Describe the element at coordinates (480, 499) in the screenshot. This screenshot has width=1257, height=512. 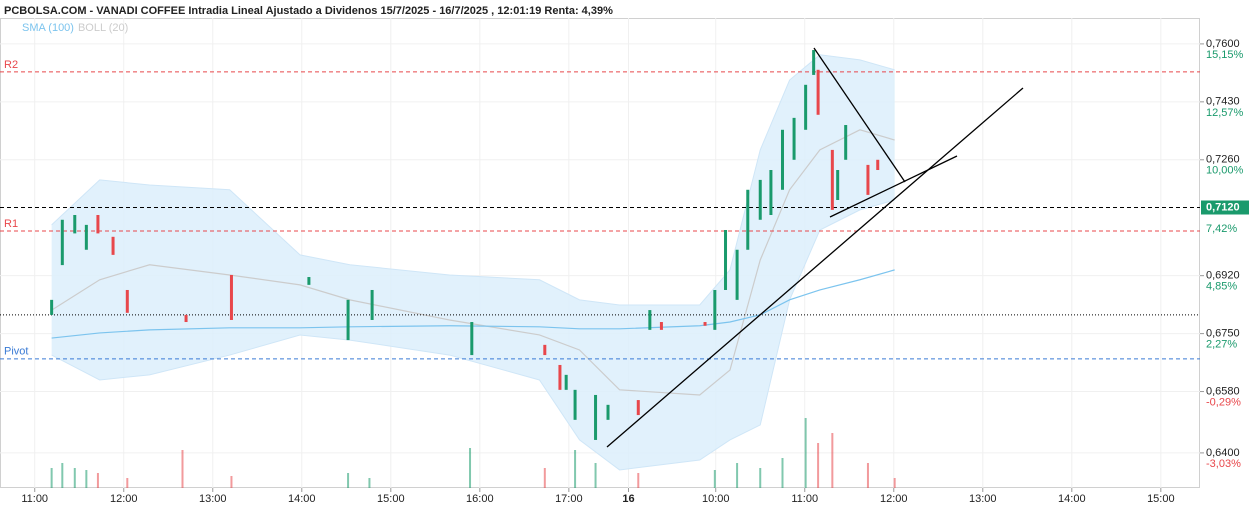
I see `x-tick-label: 16:00` at that location.